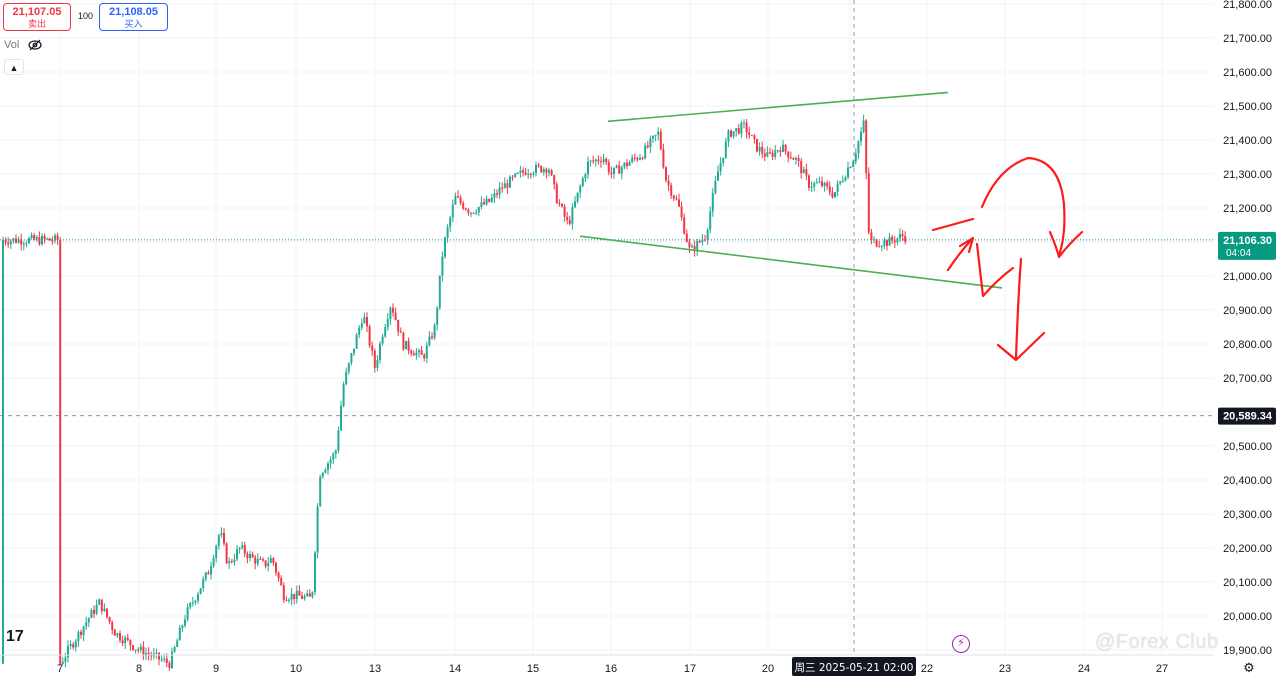  Describe the element at coordinates (1023, 206) in the screenshot. I see `annotation-curve-arc` at that location.